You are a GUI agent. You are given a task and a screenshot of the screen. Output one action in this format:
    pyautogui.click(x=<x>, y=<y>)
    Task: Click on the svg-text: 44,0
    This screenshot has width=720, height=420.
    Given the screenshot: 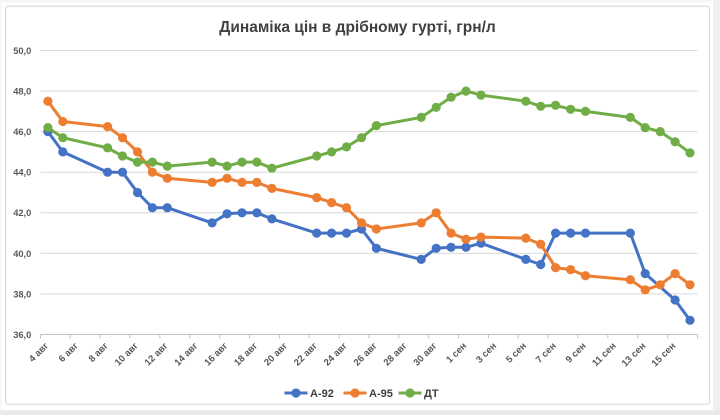 What is the action you would take?
    pyautogui.click(x=22, y=173)
    